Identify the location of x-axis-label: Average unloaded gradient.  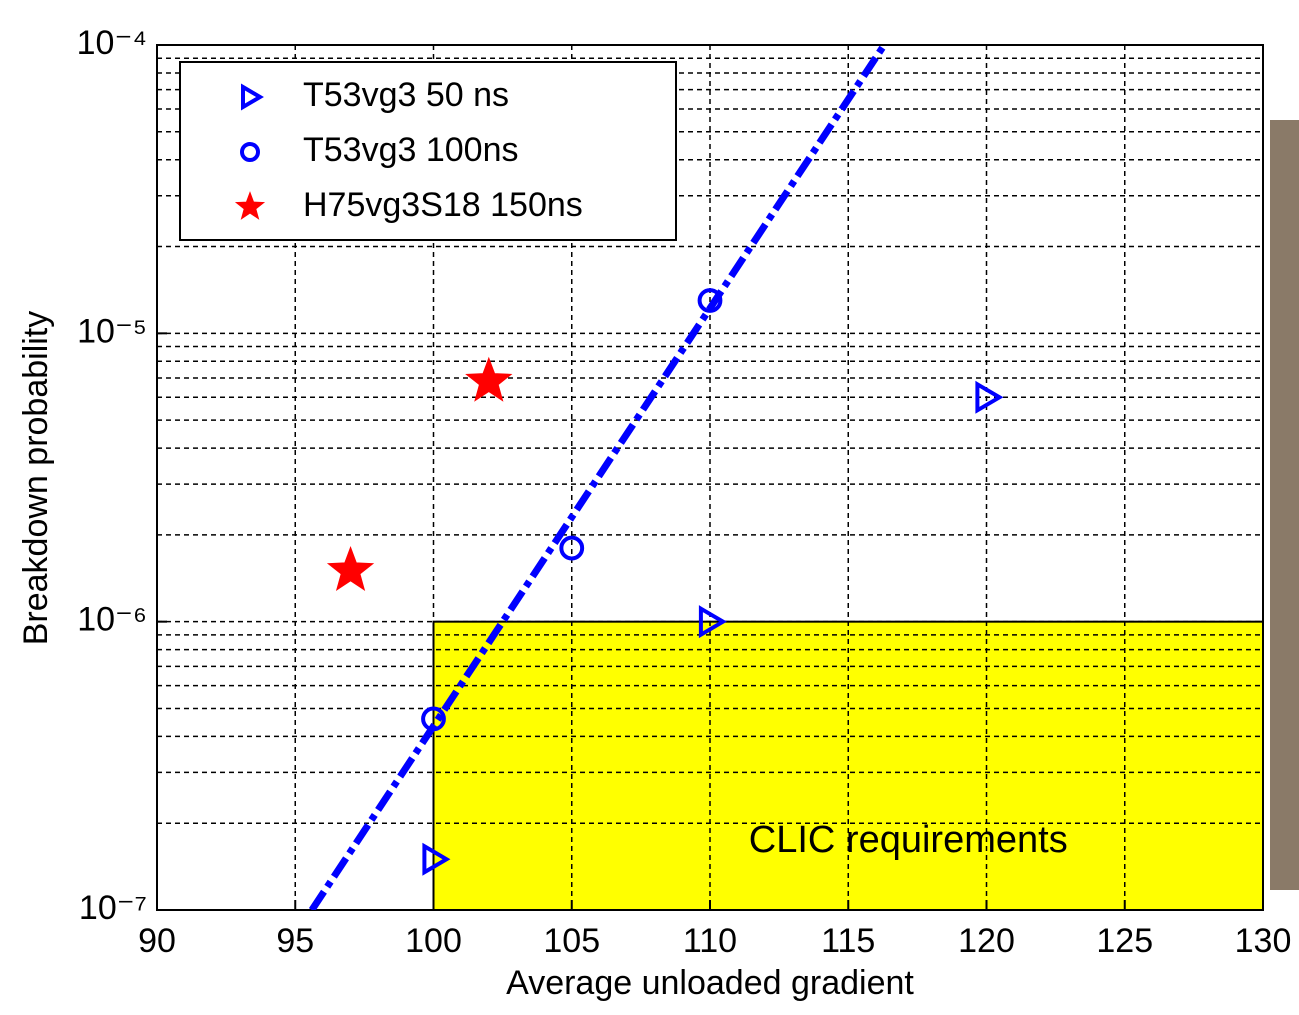
(710, 983).